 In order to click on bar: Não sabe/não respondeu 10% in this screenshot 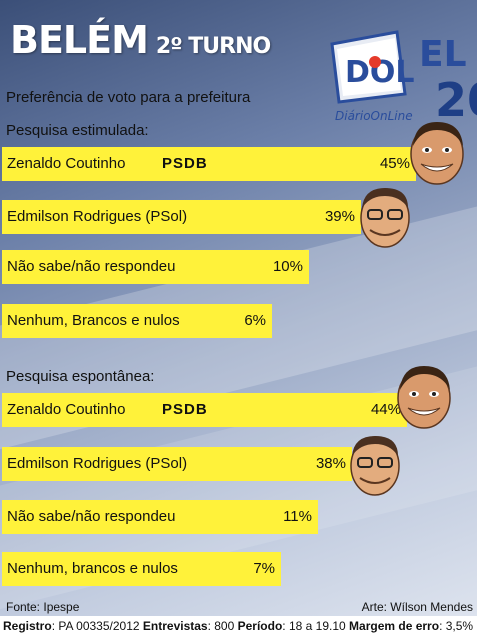, I will do `click(155, 267)`.